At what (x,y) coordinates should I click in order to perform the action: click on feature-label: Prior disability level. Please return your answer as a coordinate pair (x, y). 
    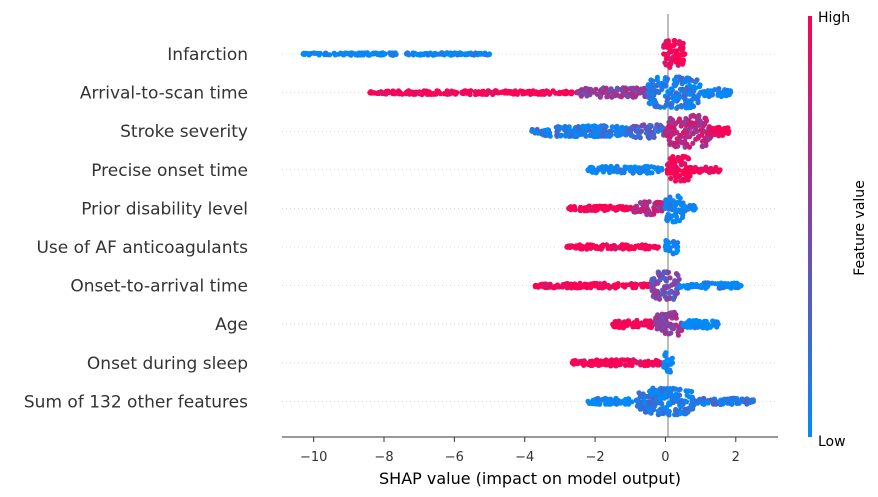
    Looking at the image, I should click on (164, 209).